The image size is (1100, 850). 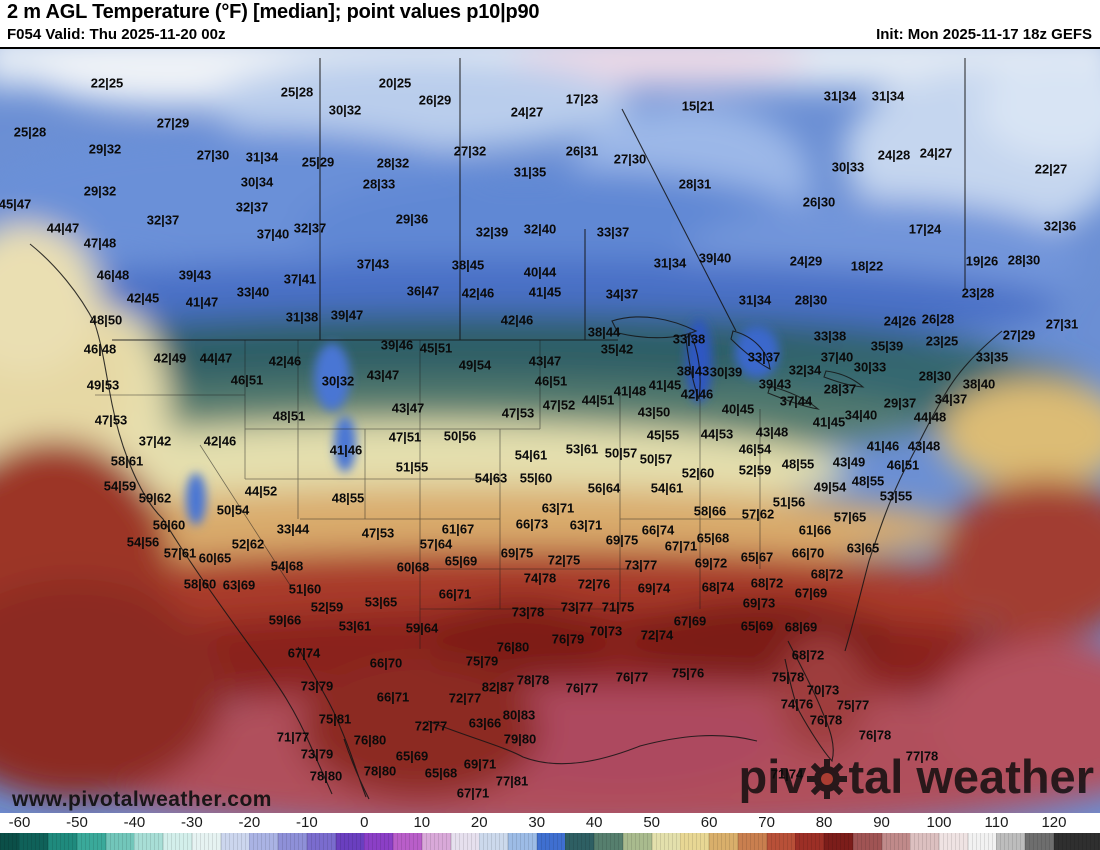 What do you see at coordinates (881, 822) in the screenshot?
I see `colorbar-tick: 90` at bounding box center [881, 822].